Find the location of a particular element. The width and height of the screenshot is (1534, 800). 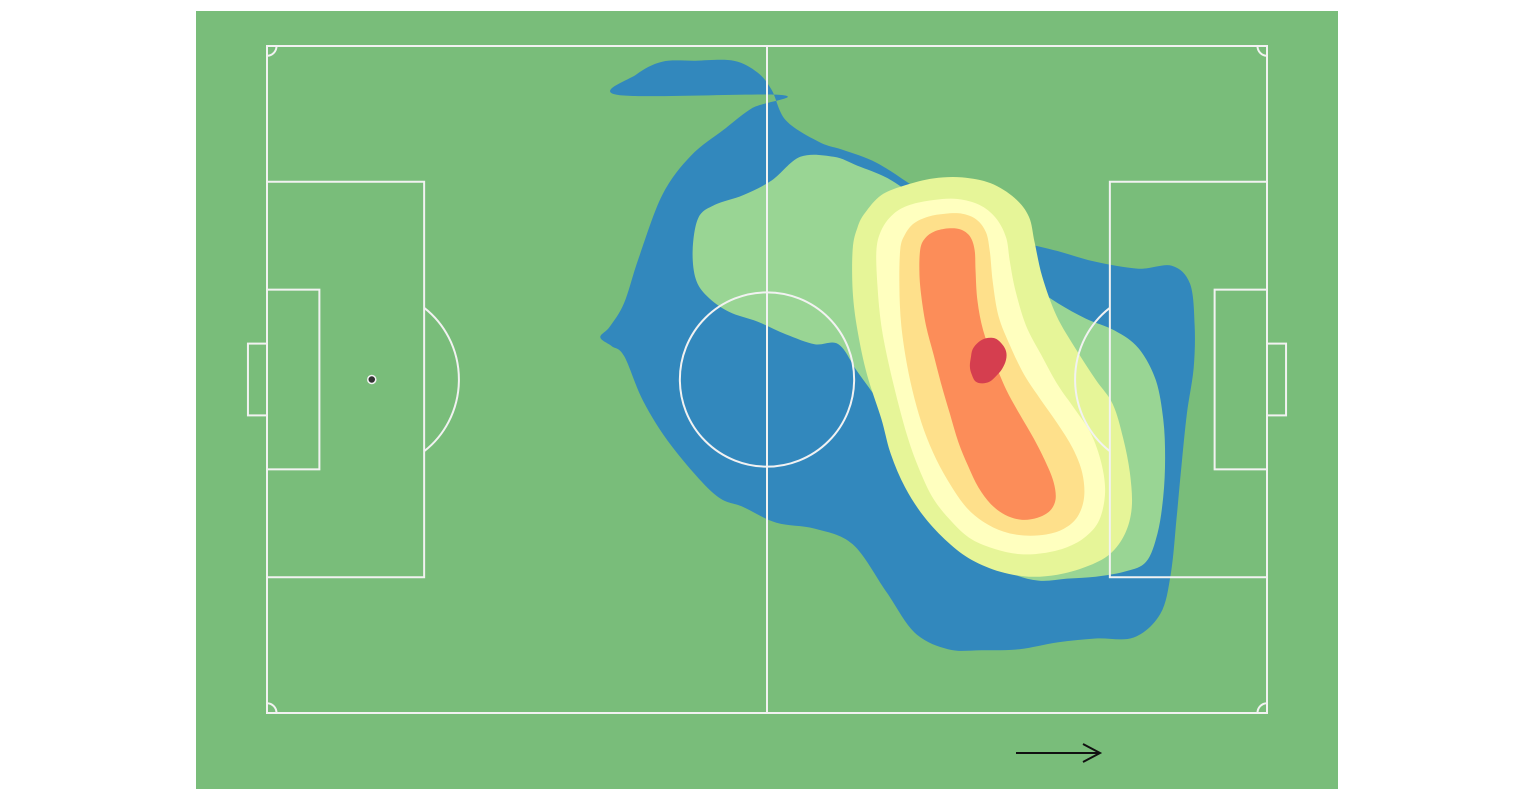

corner-arc-top-left is located at coordinates (272, 51).